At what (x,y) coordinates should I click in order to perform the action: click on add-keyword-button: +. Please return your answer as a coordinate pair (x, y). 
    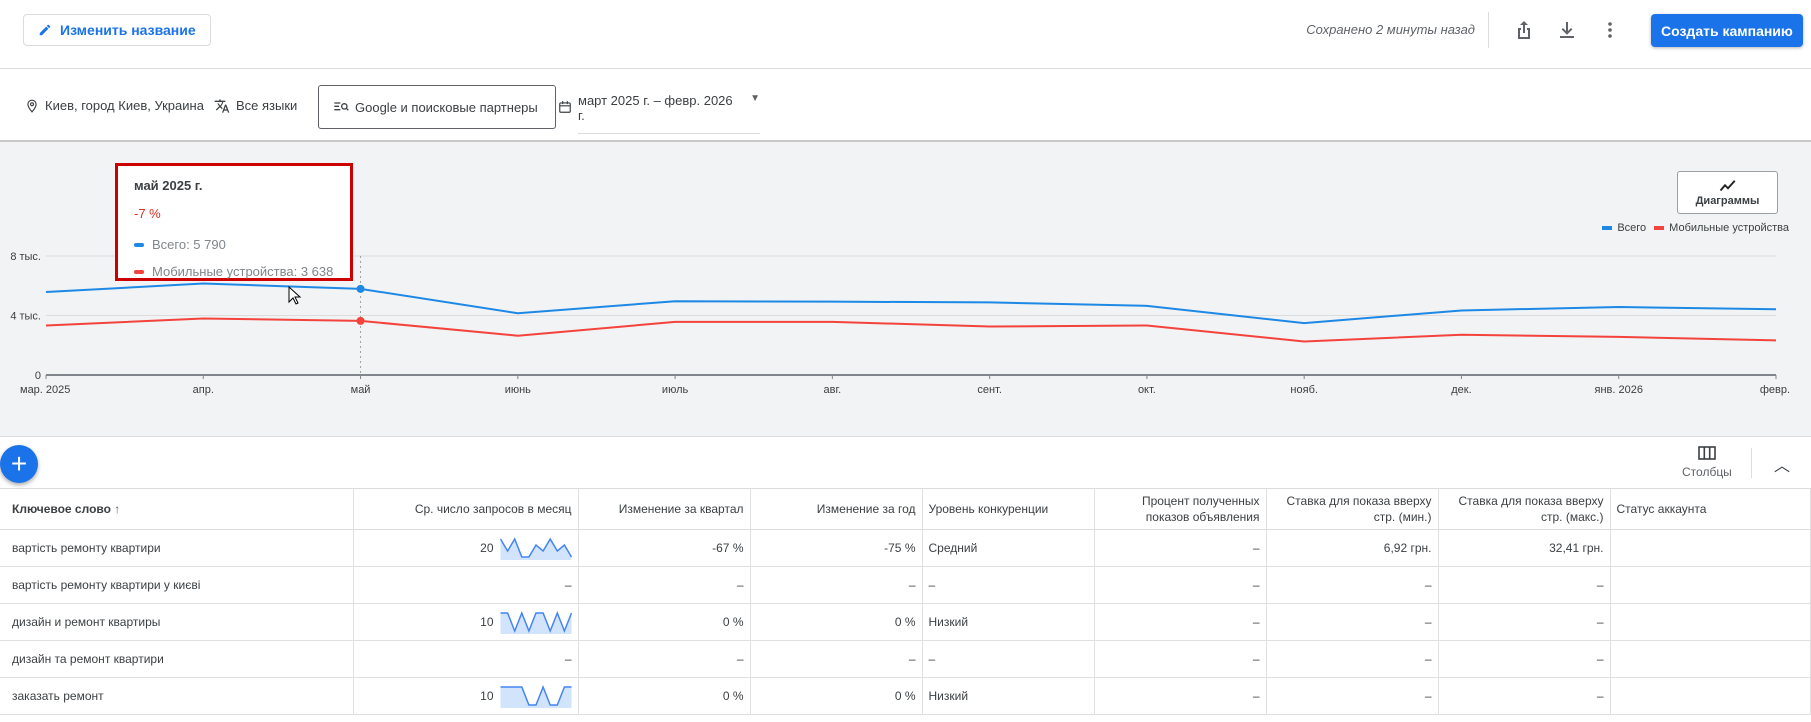
    Looking at the image, I should click on (19, 464).